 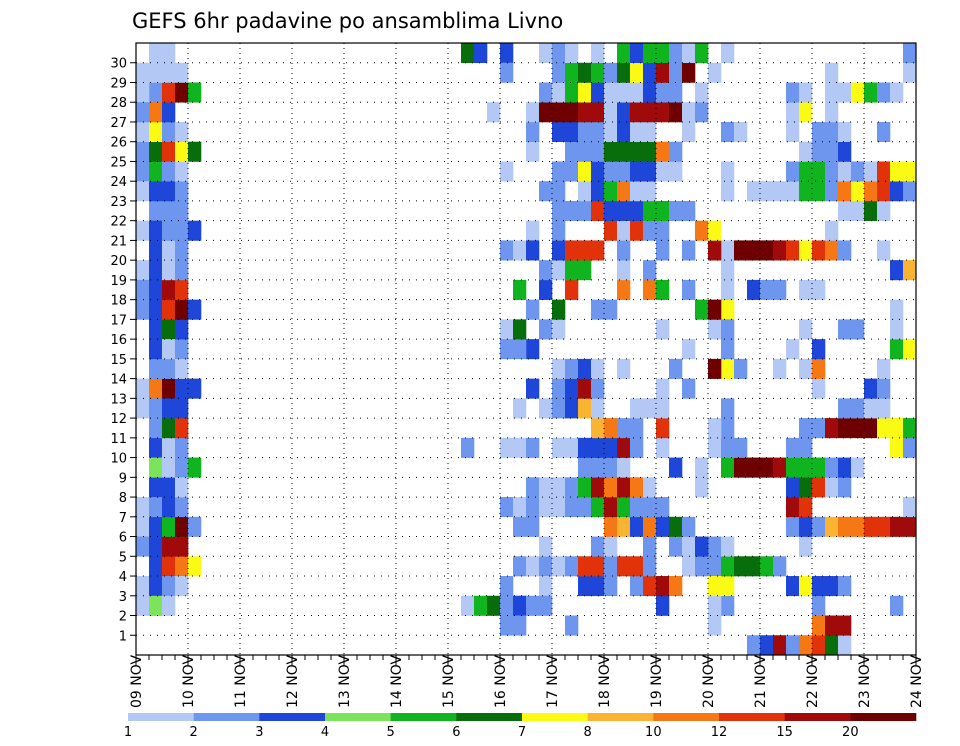 What do you see at coordinates (123, 597) in the screenshot?
I see `y-tick-label: 3` at bounding box center [123, 597].